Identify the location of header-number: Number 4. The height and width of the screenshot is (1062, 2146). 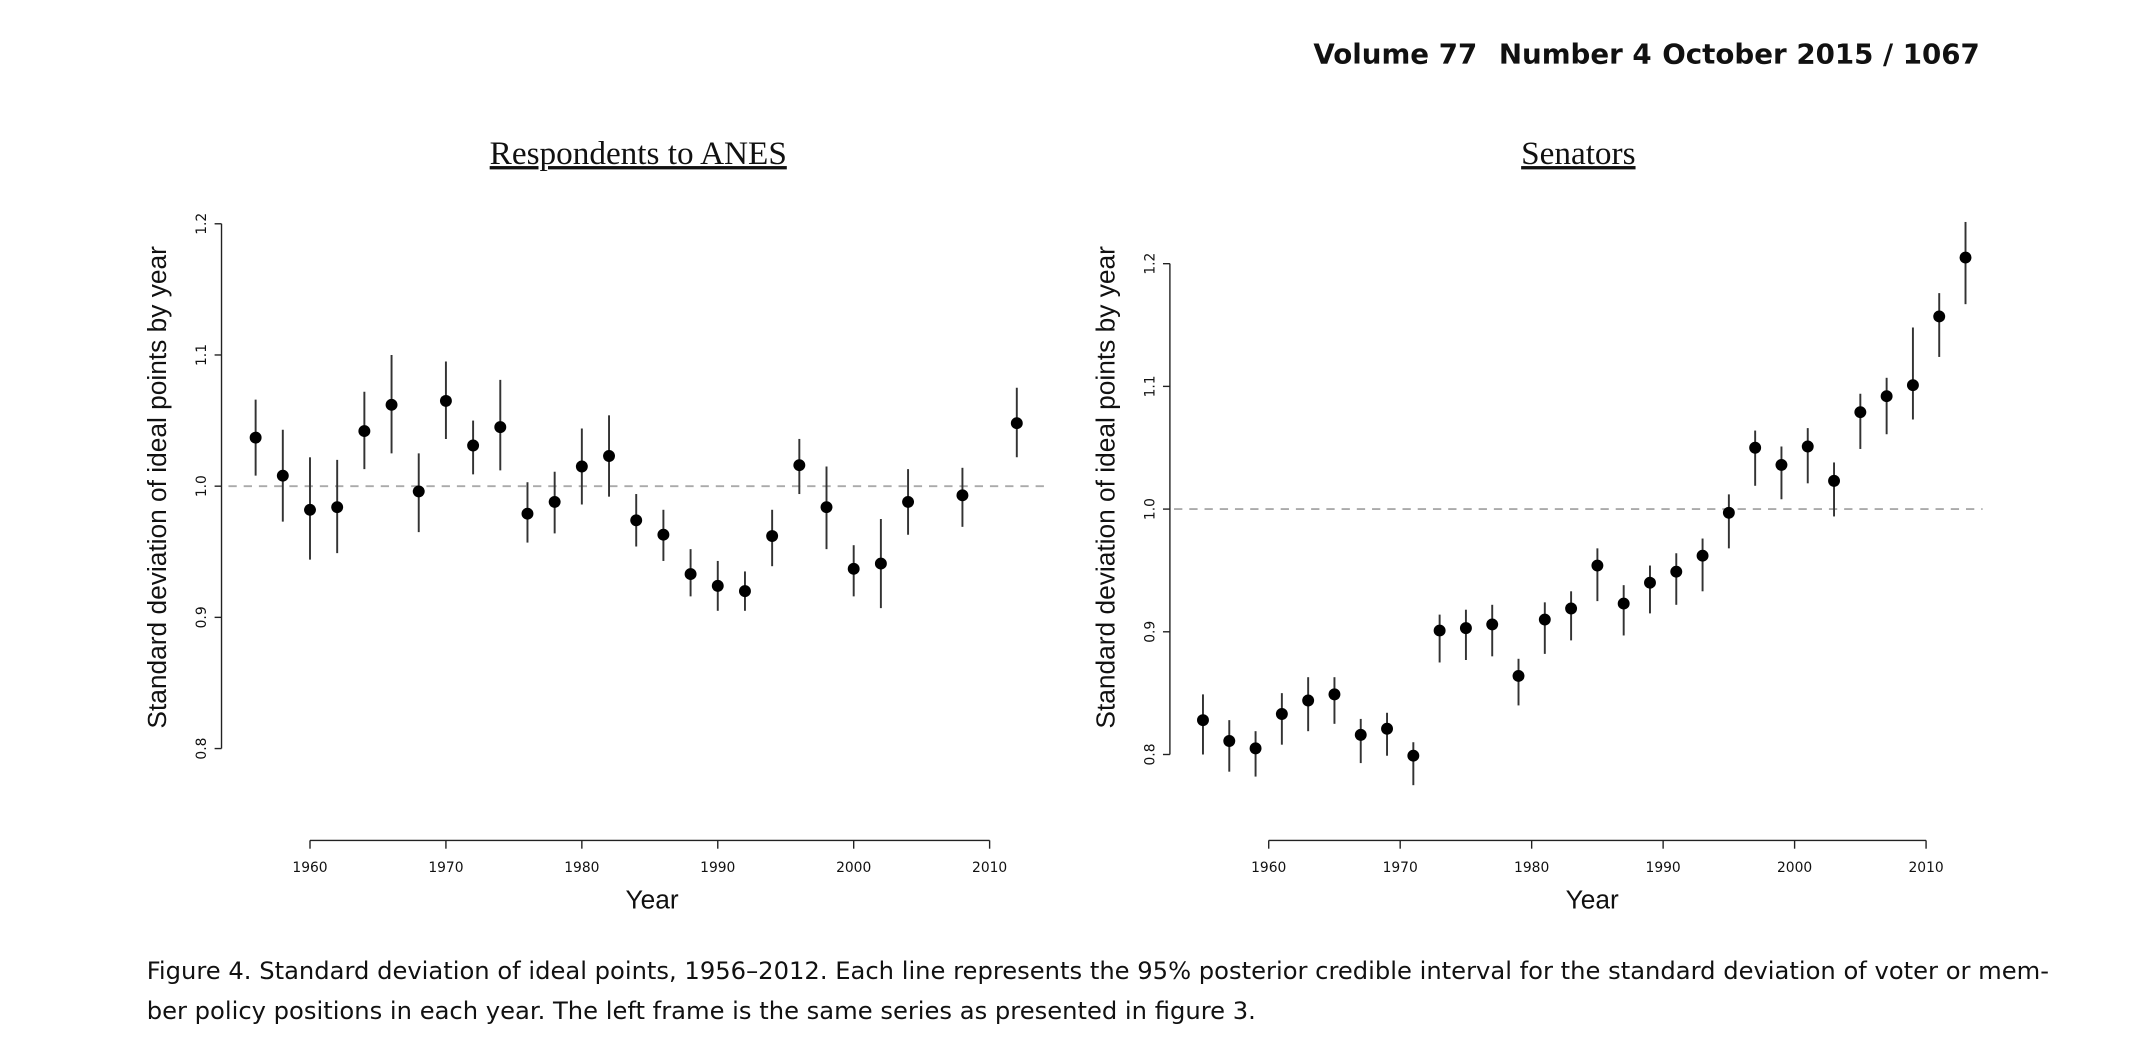
(1575, 53).